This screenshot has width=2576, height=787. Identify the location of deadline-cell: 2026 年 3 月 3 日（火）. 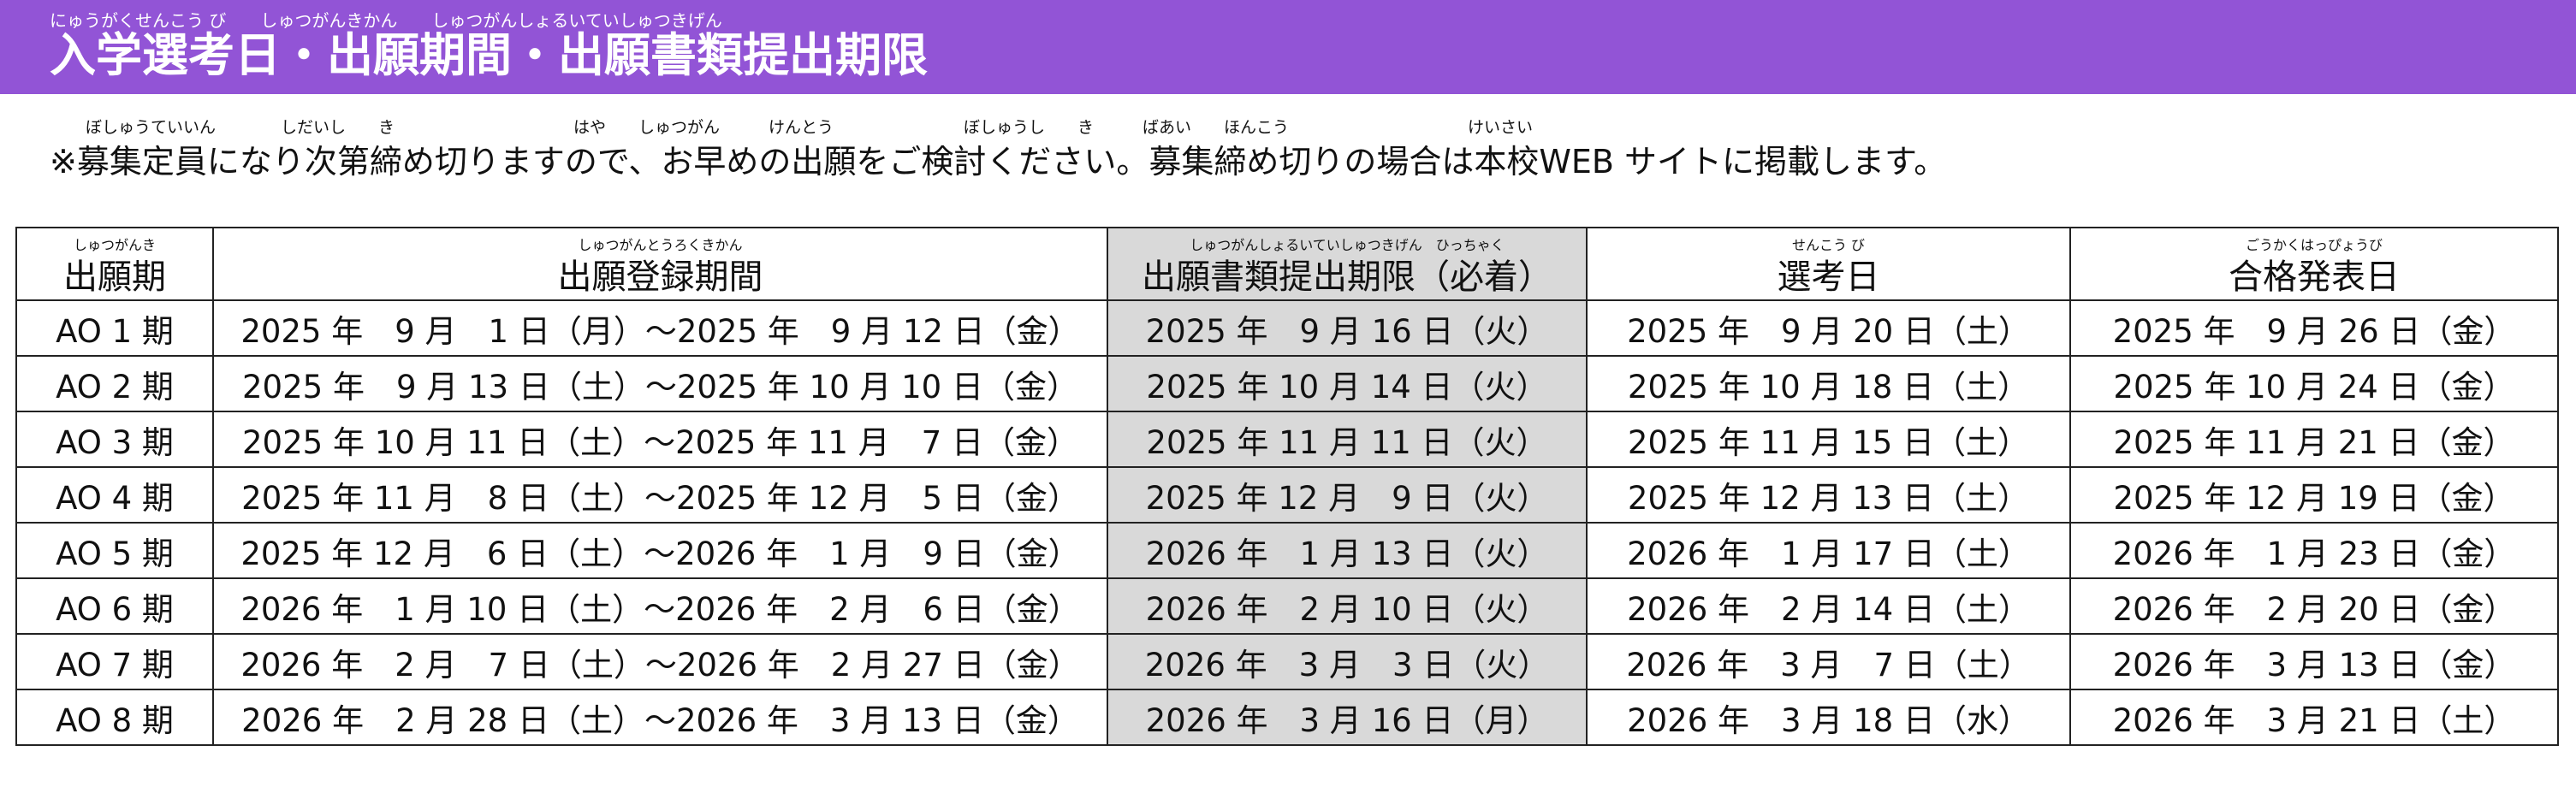
(1347, 661).